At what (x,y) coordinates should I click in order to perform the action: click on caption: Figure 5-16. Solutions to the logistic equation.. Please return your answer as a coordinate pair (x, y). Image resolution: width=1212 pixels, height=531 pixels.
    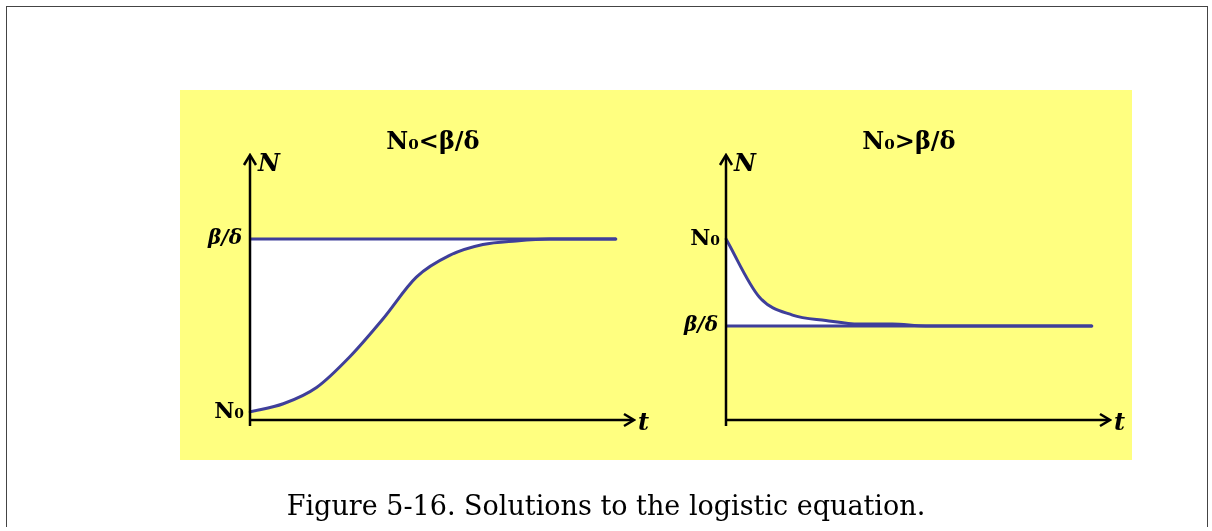
    Looking at the image, I should click on (606, 505).